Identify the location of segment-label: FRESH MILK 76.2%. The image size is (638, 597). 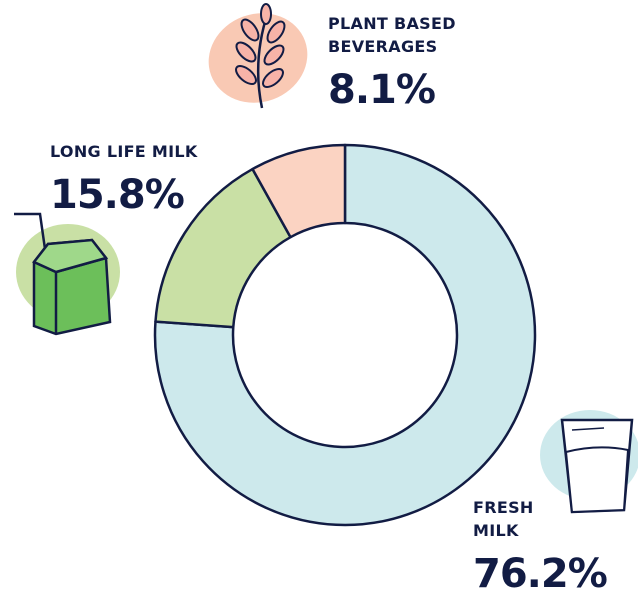
(540, 546).